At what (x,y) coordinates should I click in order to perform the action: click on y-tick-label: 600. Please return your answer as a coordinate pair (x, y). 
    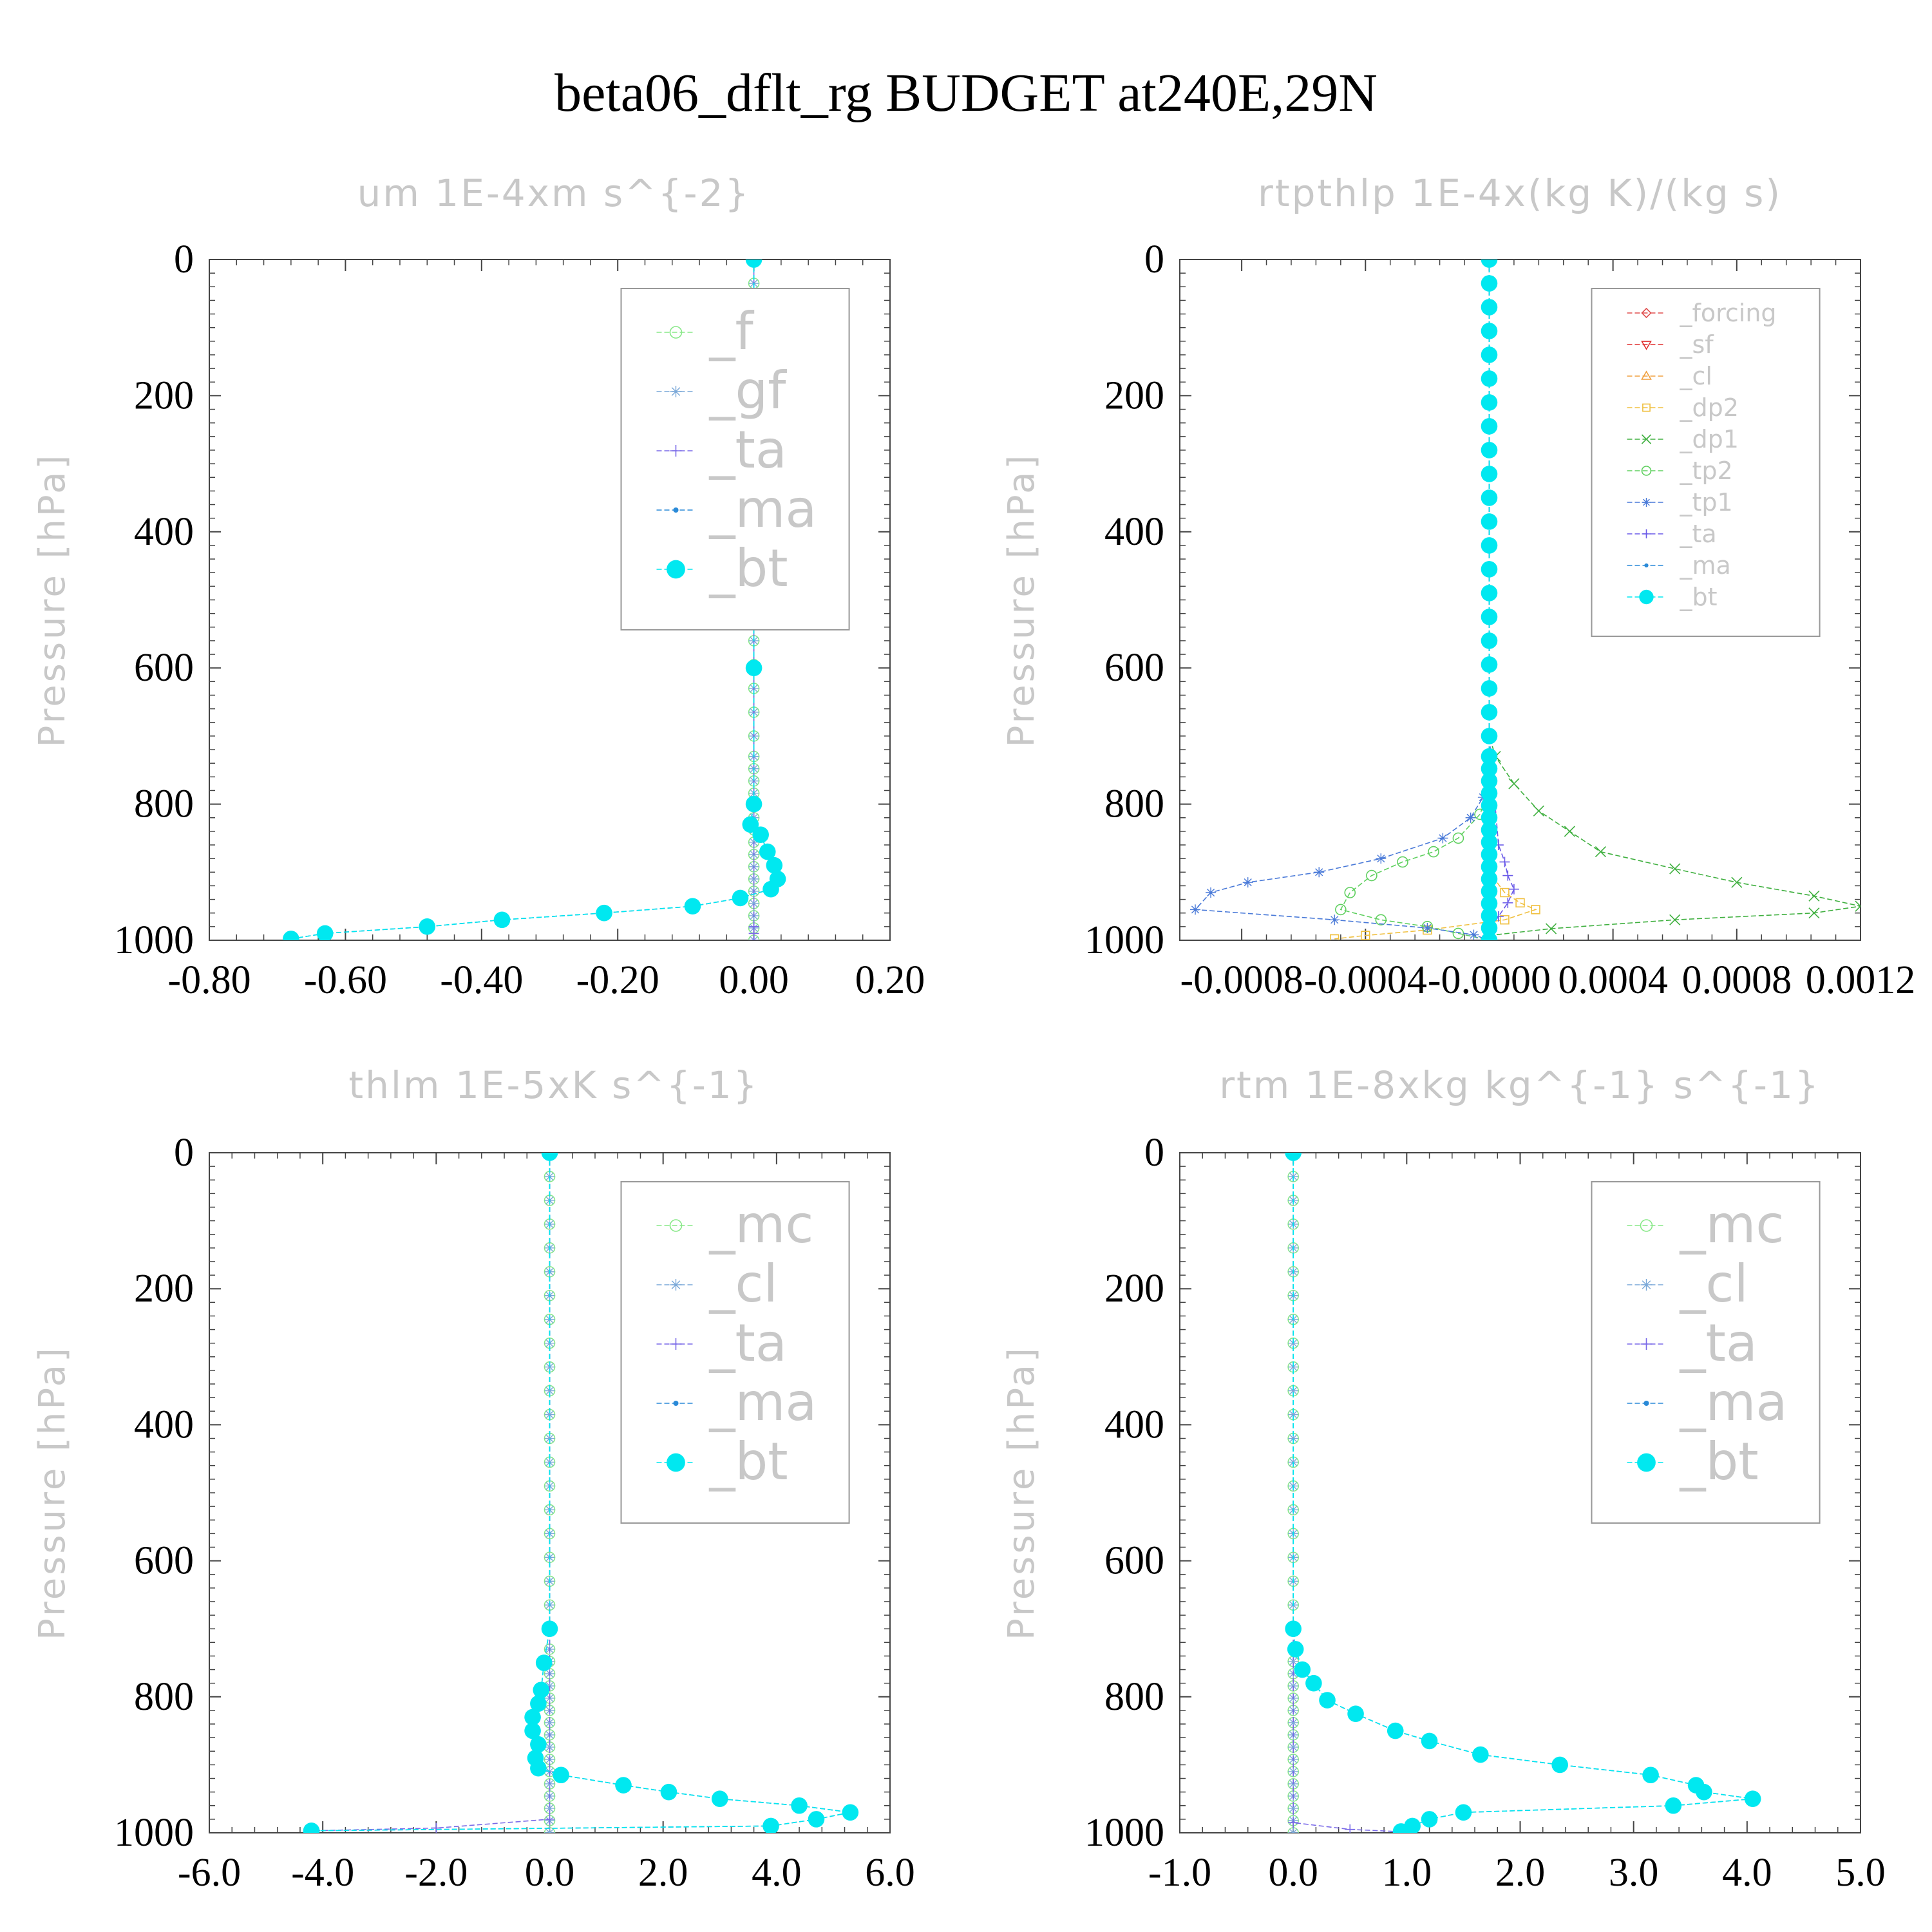
    Looking at the image, I should click on (164, 1561).